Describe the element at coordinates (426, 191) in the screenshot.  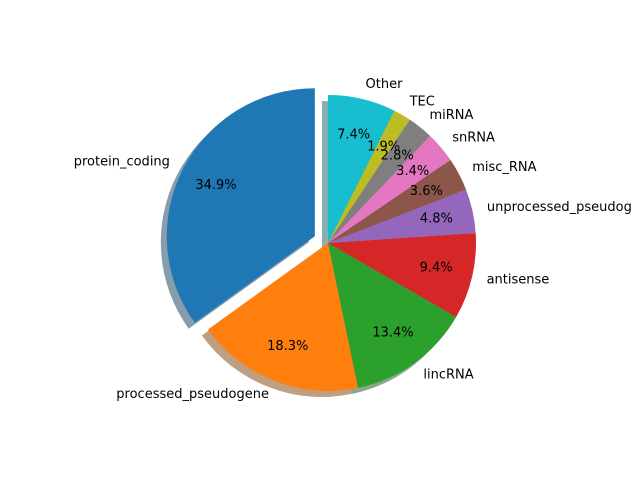
I see `slice-percent-misc-rna: 3.6%` at that location.